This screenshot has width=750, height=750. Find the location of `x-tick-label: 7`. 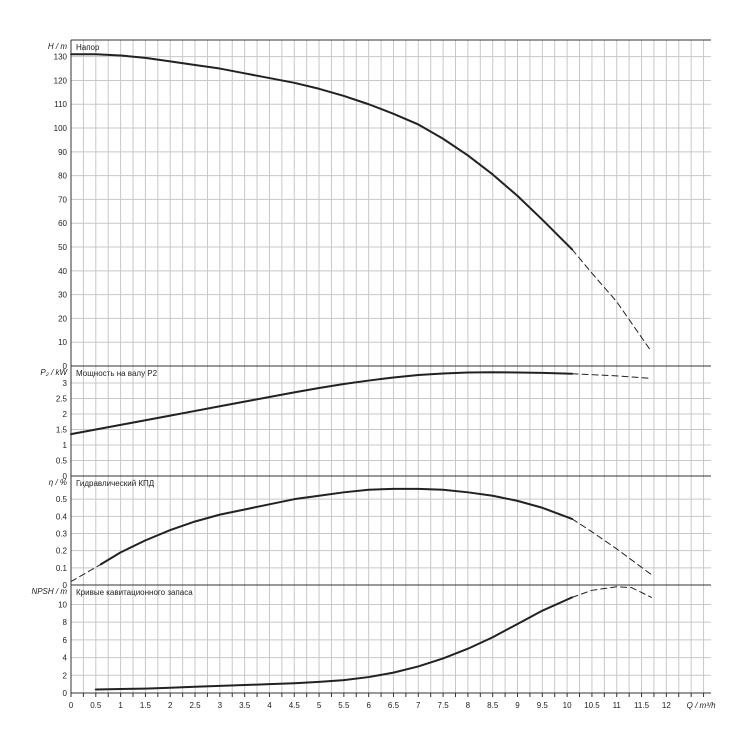

x-tick-label: 7 is located at coordinates (418, 705).